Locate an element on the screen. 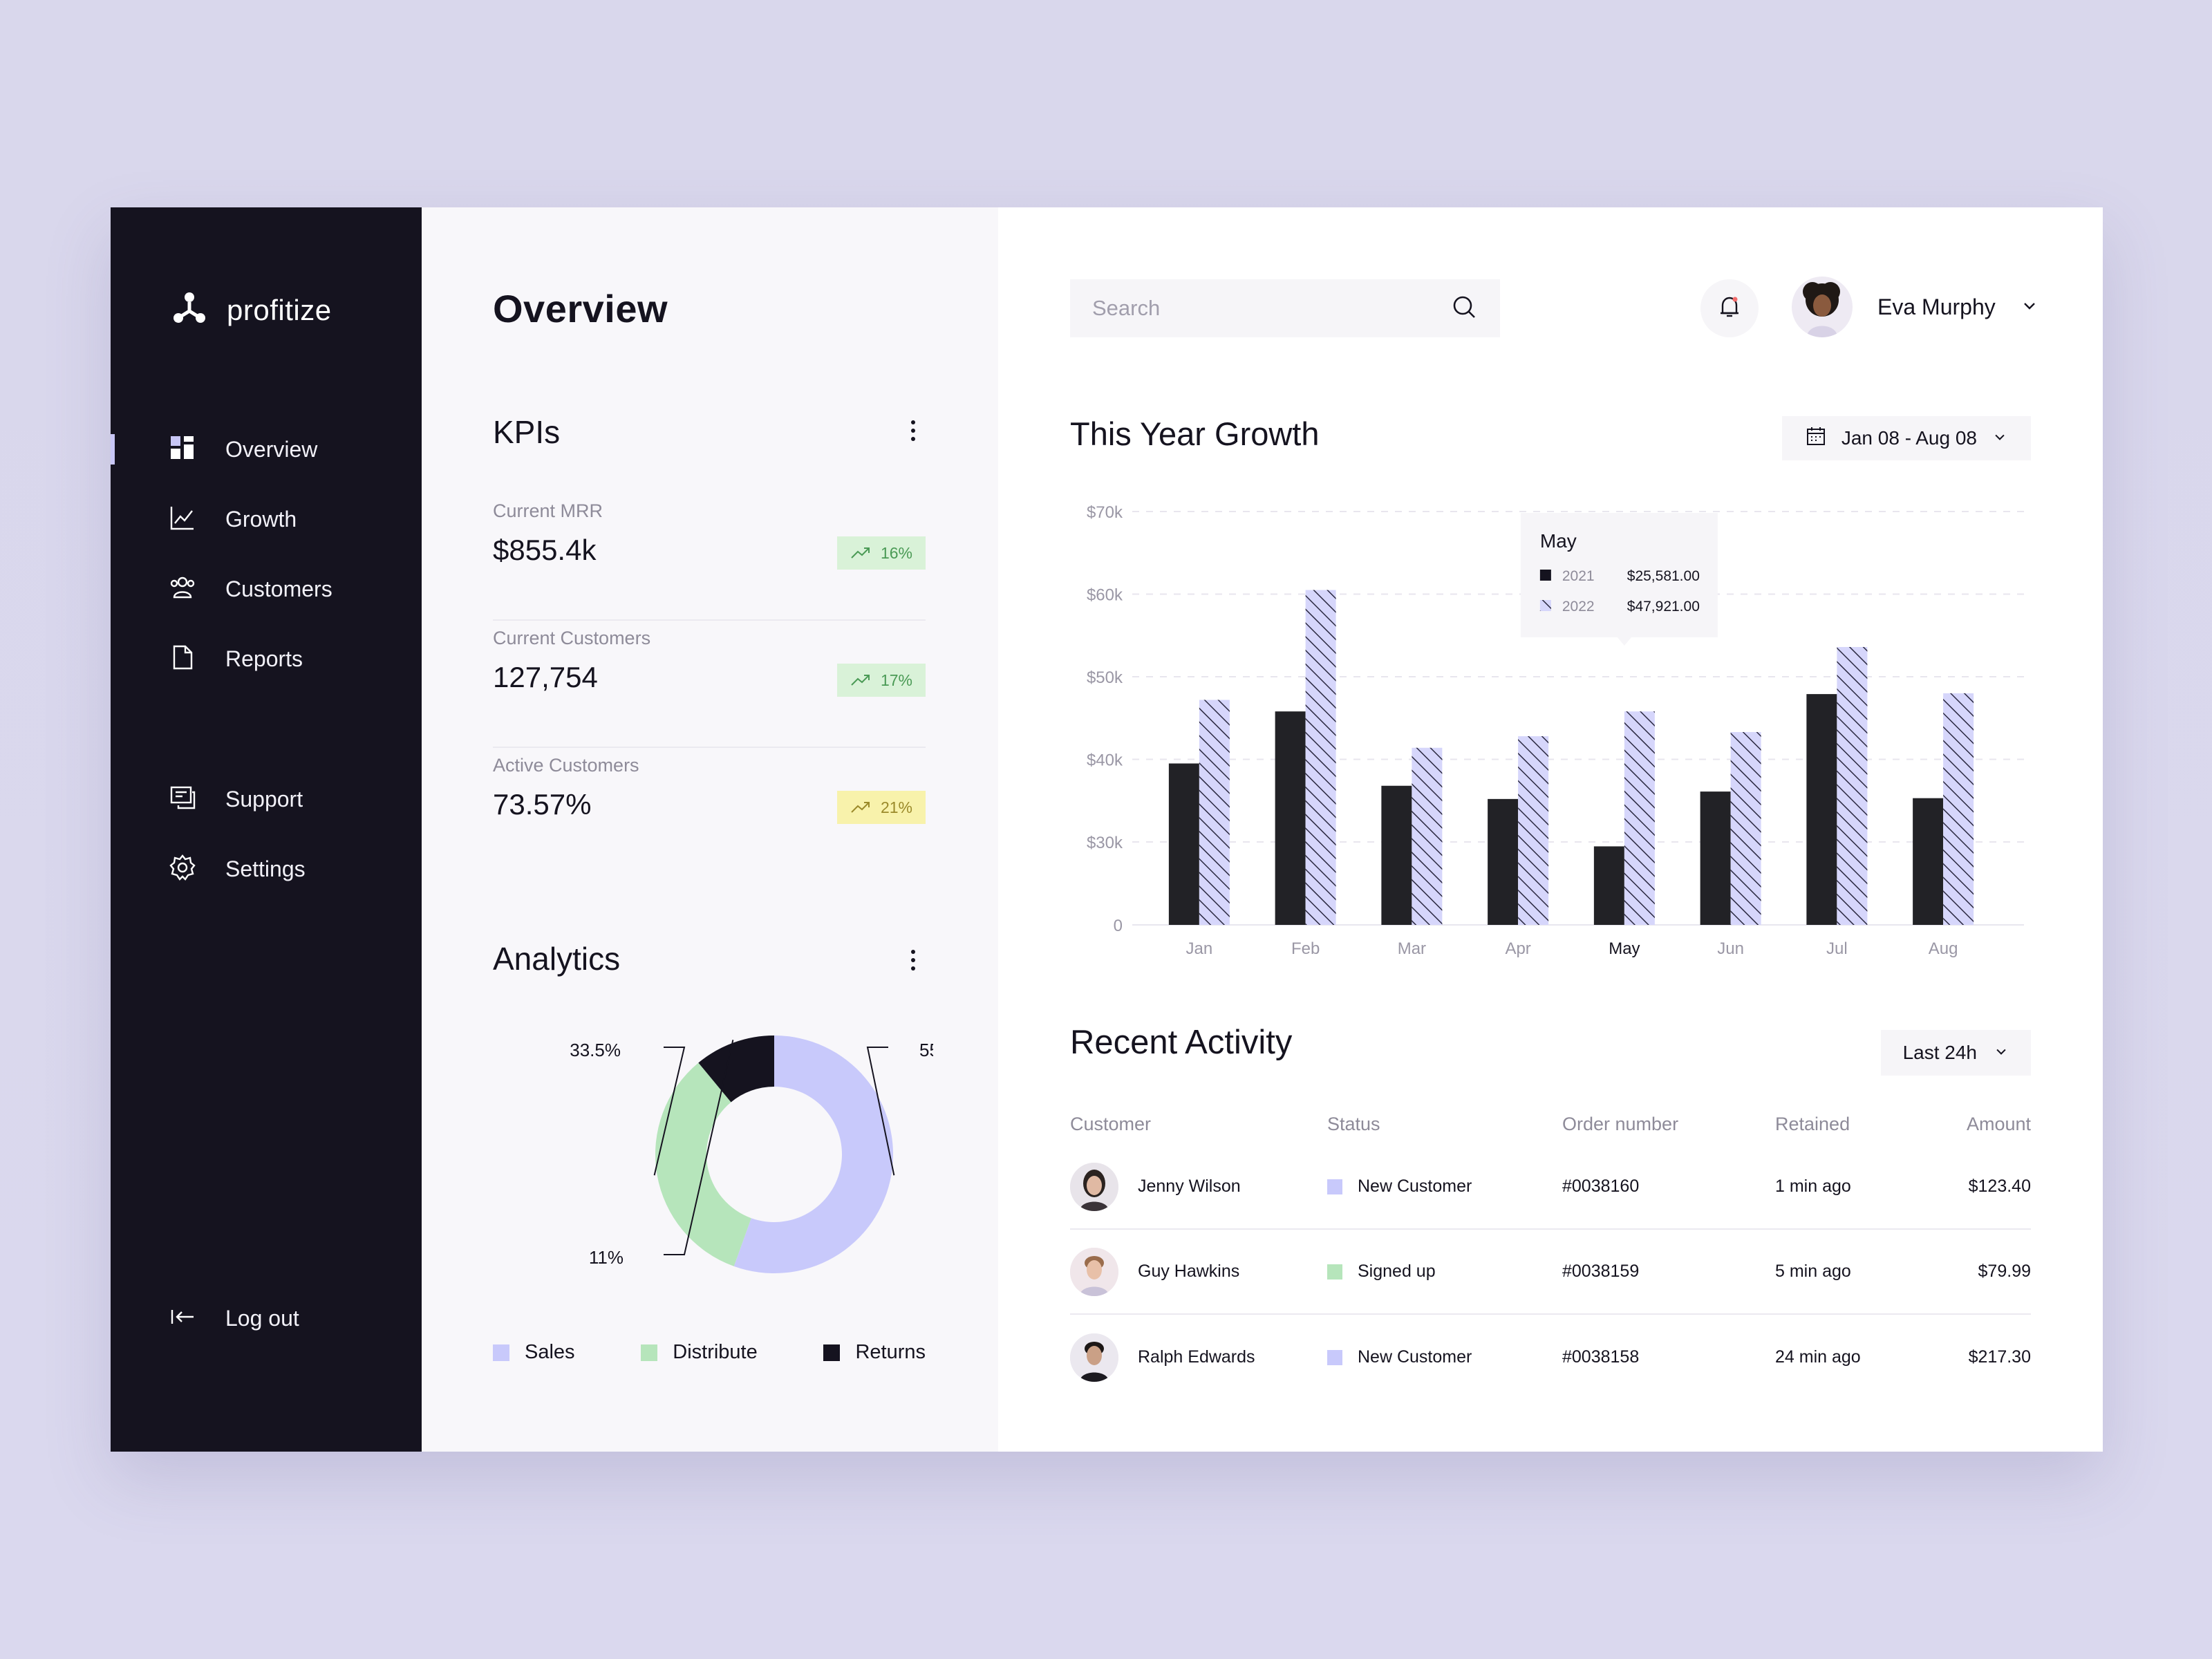 The image size is (2212, 1659). sidebar-item-settings: Settings is located at coordinates (266, 869).